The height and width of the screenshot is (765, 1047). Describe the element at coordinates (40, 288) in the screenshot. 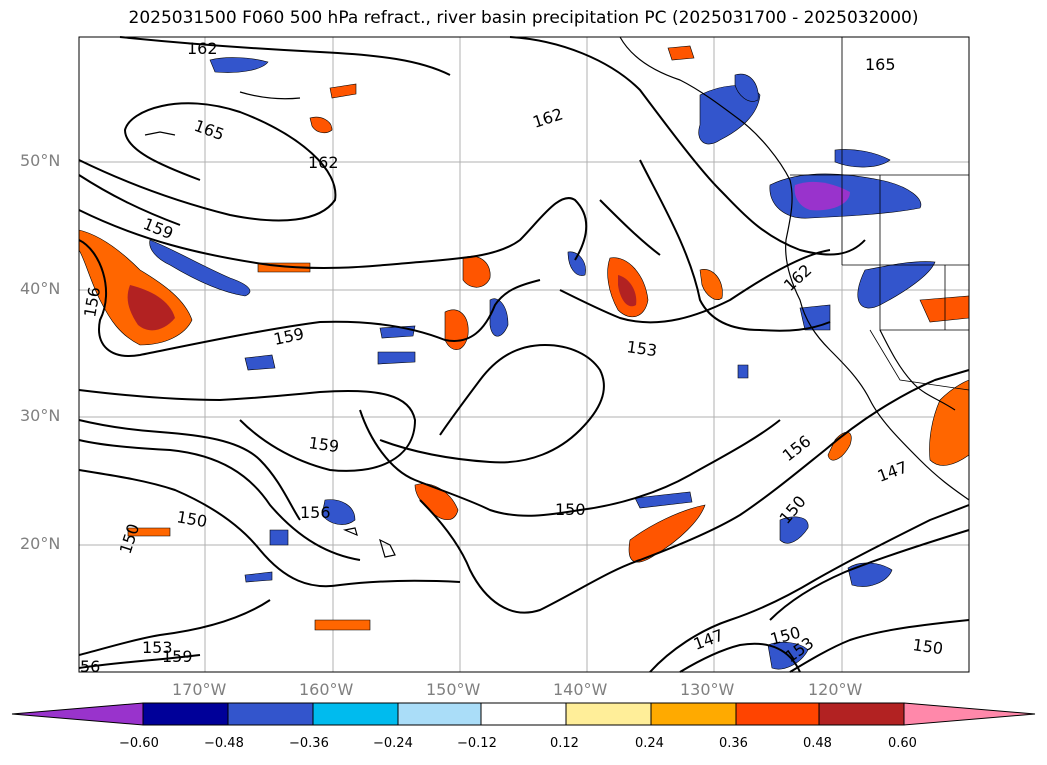

I see `lat-label: 40°N` at that location.